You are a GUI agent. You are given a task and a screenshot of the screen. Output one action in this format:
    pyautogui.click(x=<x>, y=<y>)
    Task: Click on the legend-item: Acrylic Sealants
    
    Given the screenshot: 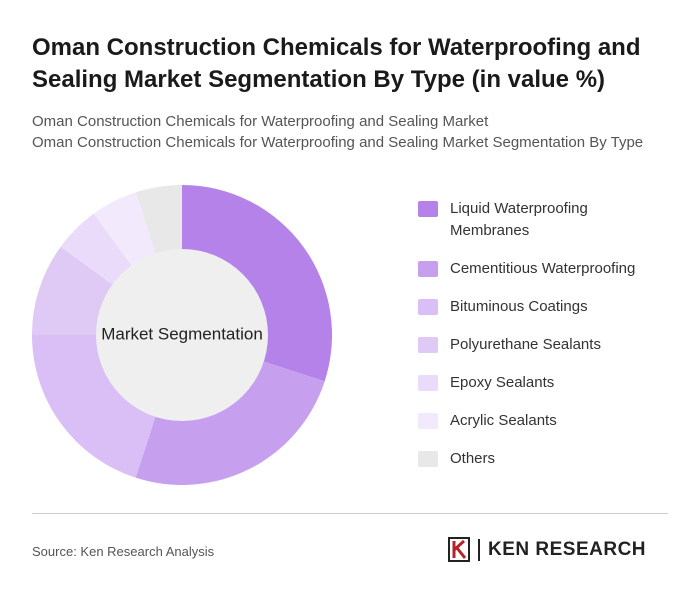 What is the action you would take?
    pyautogui.click(x=543, y=421)
    